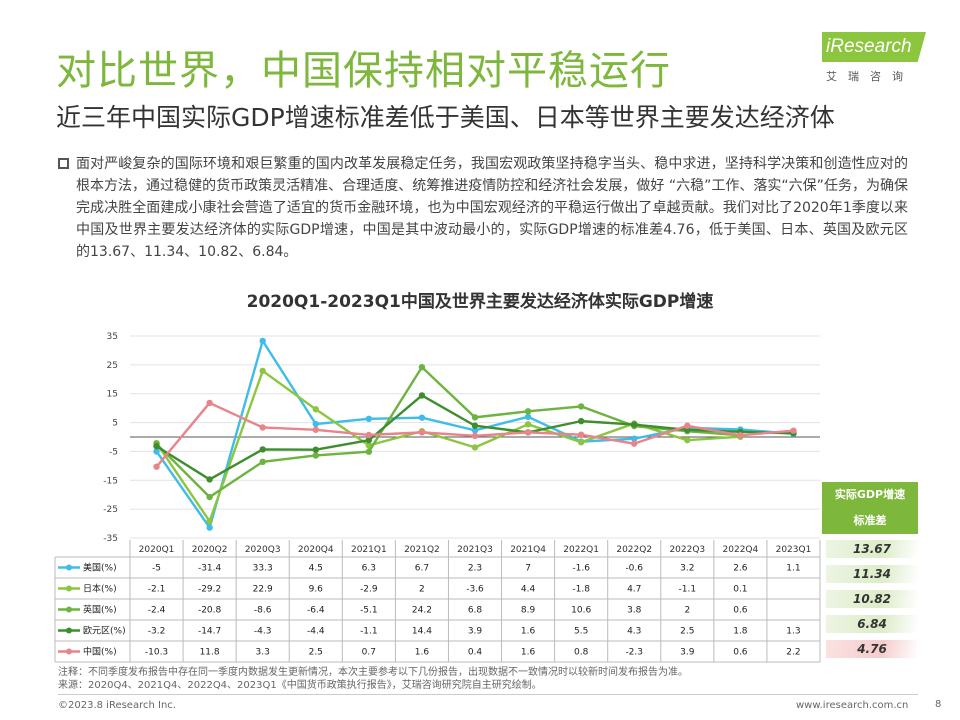  What do you see at coordinates (263, 569) in the screenshot?
I see `table-cell: 33.3` at bounding box center [263, 569].